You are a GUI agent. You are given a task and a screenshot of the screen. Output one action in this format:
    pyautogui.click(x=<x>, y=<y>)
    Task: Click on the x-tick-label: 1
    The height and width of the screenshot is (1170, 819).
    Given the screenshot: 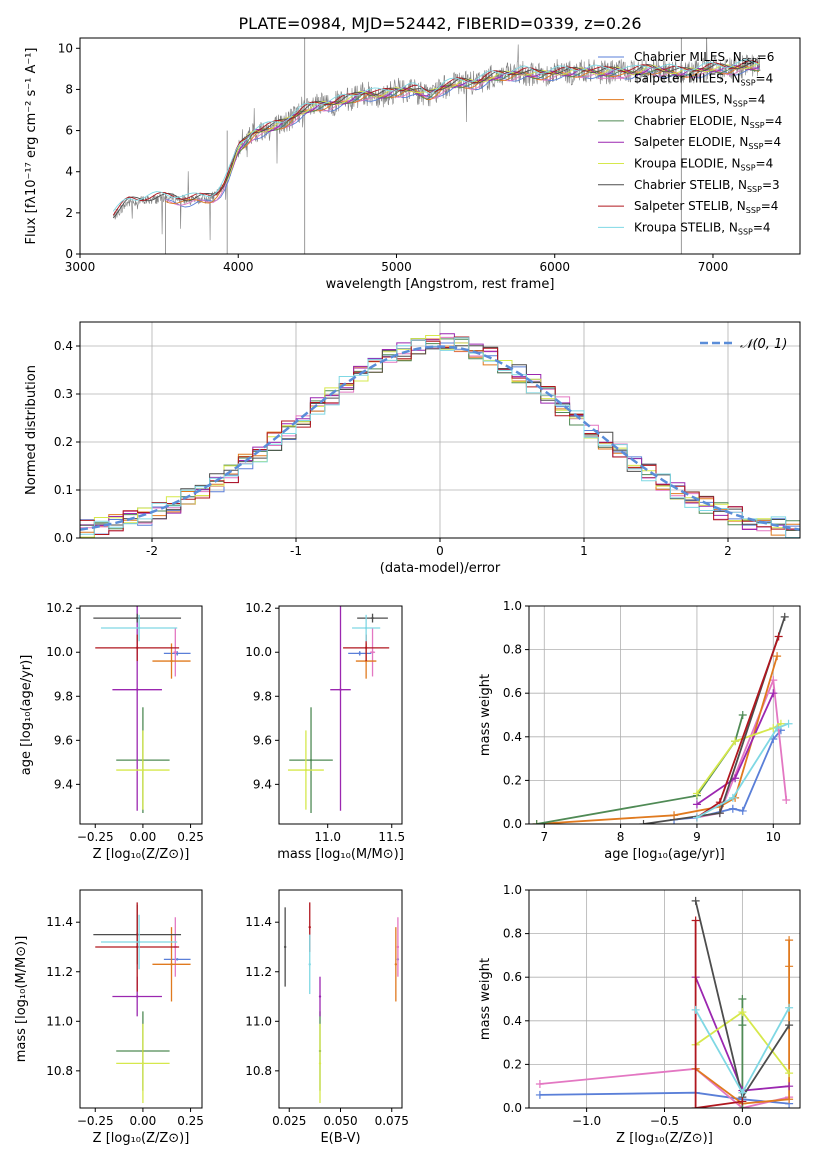 What is the action you would take?
    pyautogui.click(x=584, y=551)
    